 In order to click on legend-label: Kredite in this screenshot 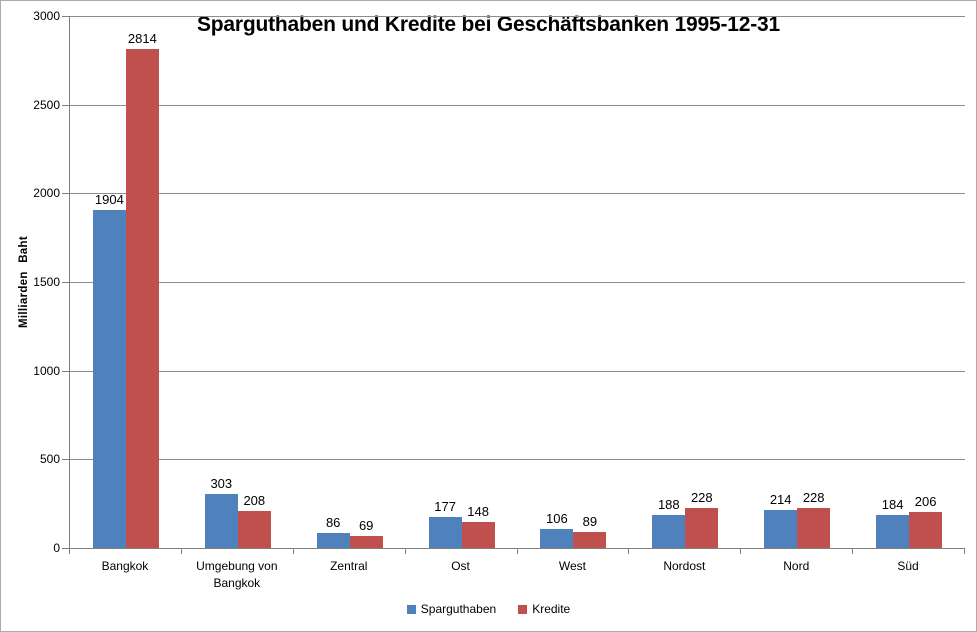, I will do `click(551, 609)`.